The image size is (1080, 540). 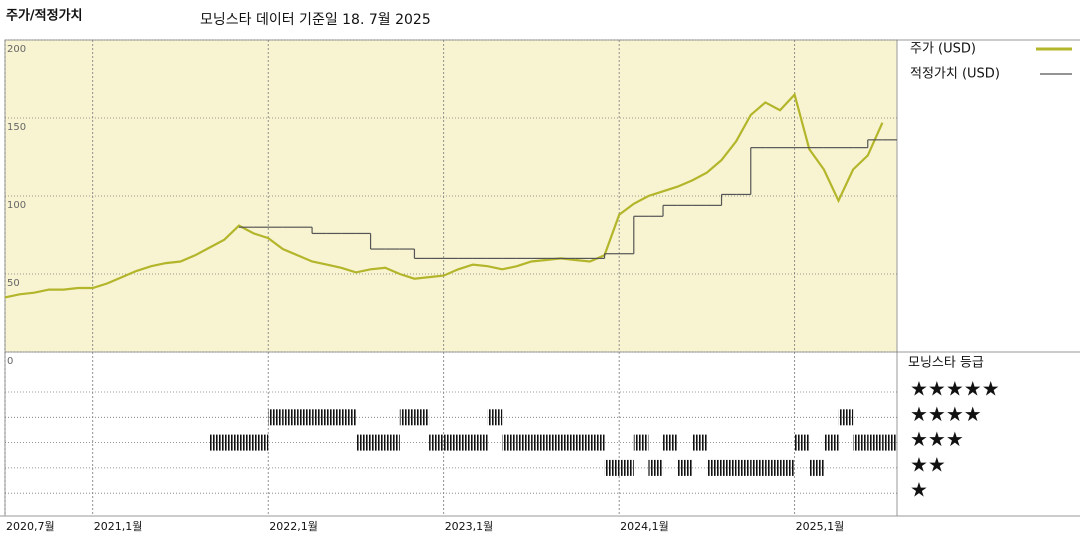 I want to click on x-tick-label: 2024,1월, so click(x=644, y=526).